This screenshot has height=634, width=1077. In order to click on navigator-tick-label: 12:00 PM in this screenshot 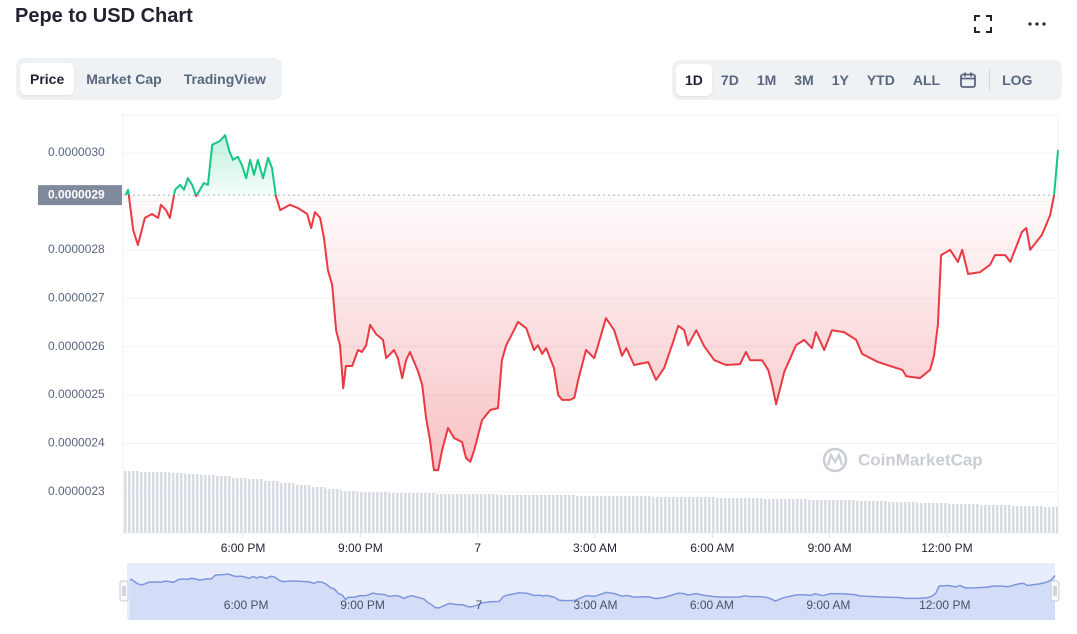, I will do `click(944, 605)`.